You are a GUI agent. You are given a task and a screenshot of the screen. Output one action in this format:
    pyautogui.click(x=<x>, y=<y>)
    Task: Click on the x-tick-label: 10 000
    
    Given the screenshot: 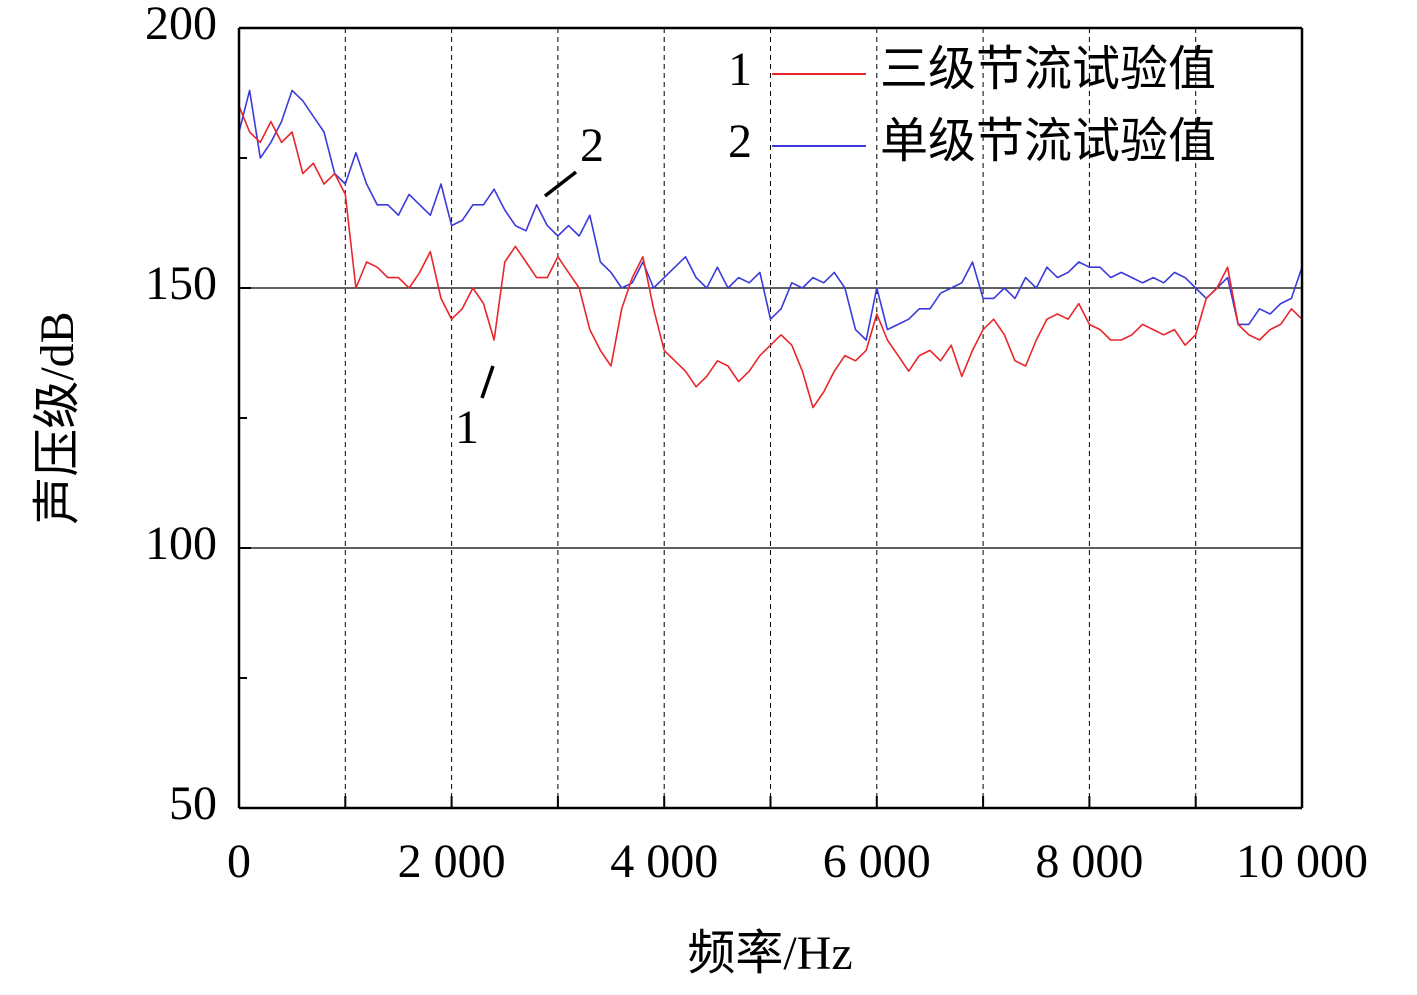 What is the action you would take?
    pyautogui.click(x=1302, y=861)
    